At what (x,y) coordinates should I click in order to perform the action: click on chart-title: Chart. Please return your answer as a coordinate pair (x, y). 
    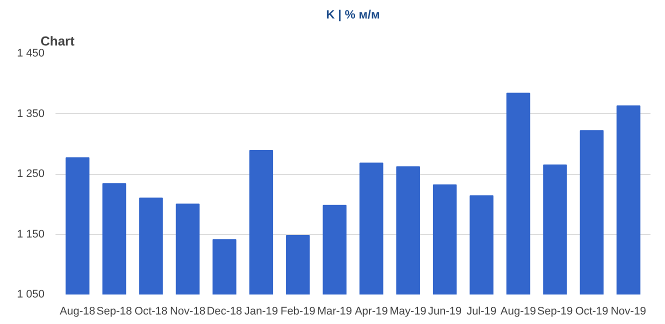
    Looking at the image, I should click on (58, 41).